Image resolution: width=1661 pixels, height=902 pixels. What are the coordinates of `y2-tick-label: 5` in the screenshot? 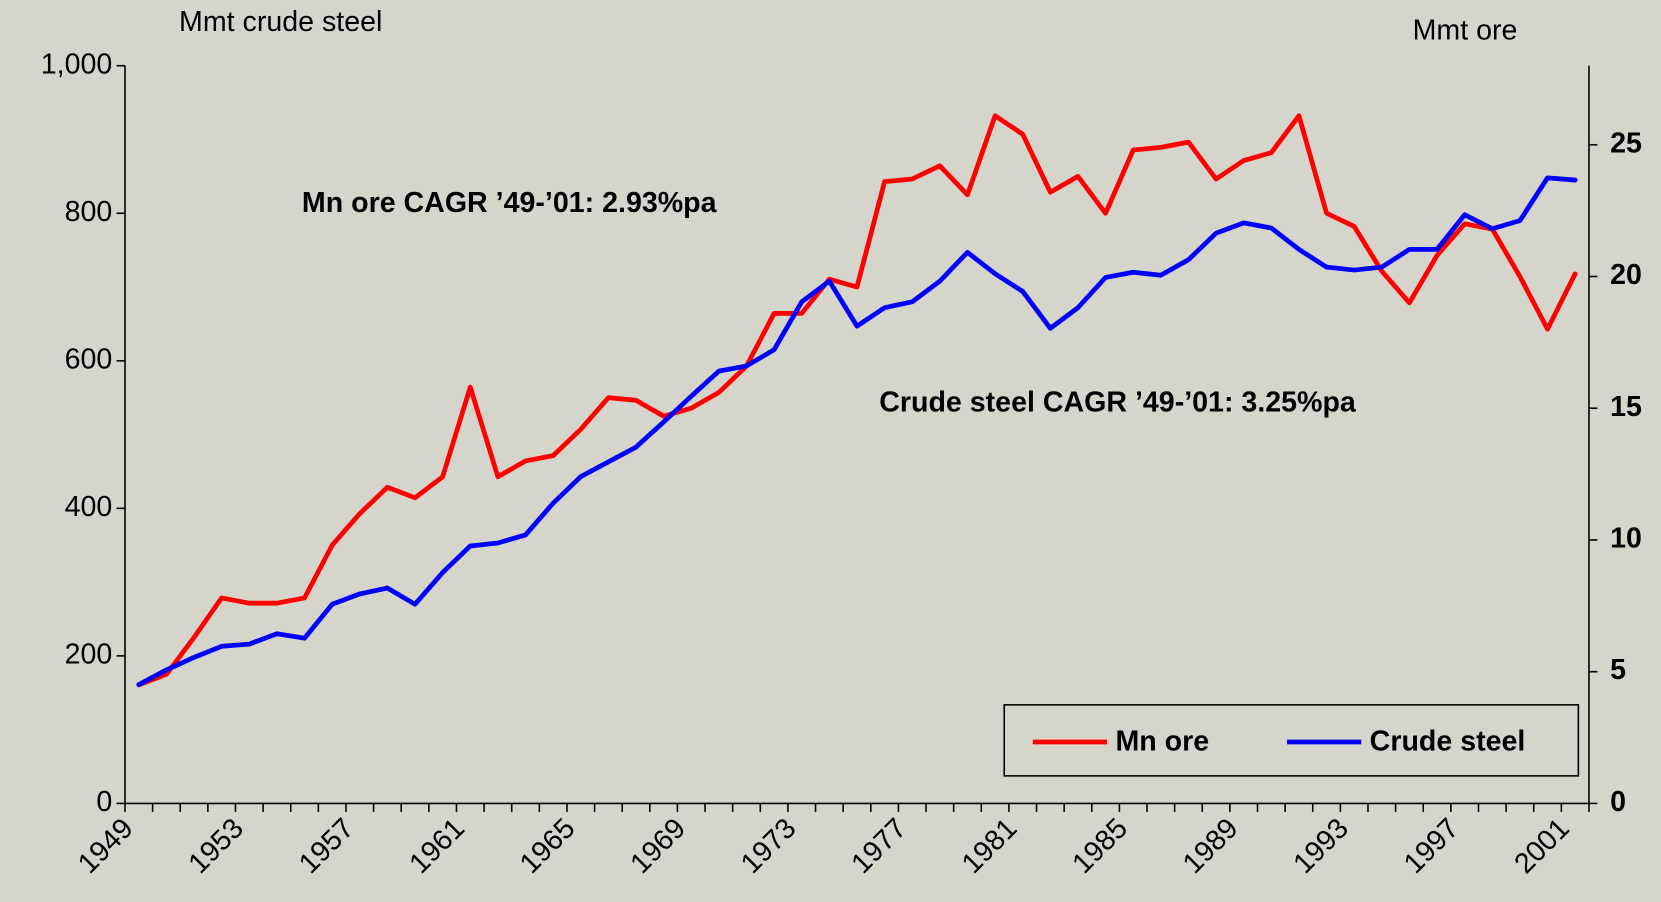 It's located at (1618, 670).